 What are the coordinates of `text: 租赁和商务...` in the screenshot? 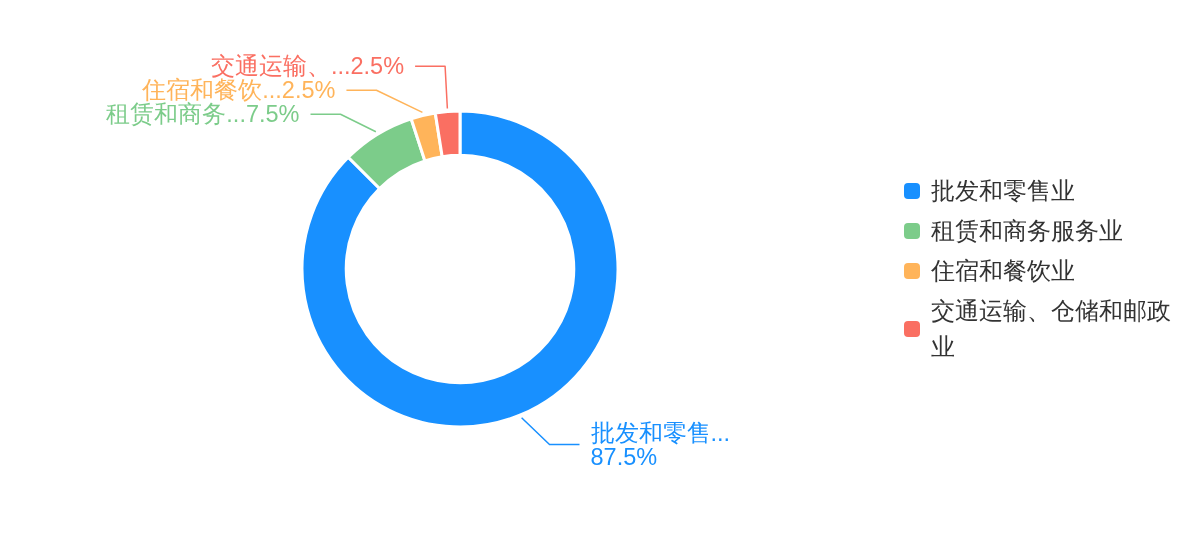 It's located at (176, 114).